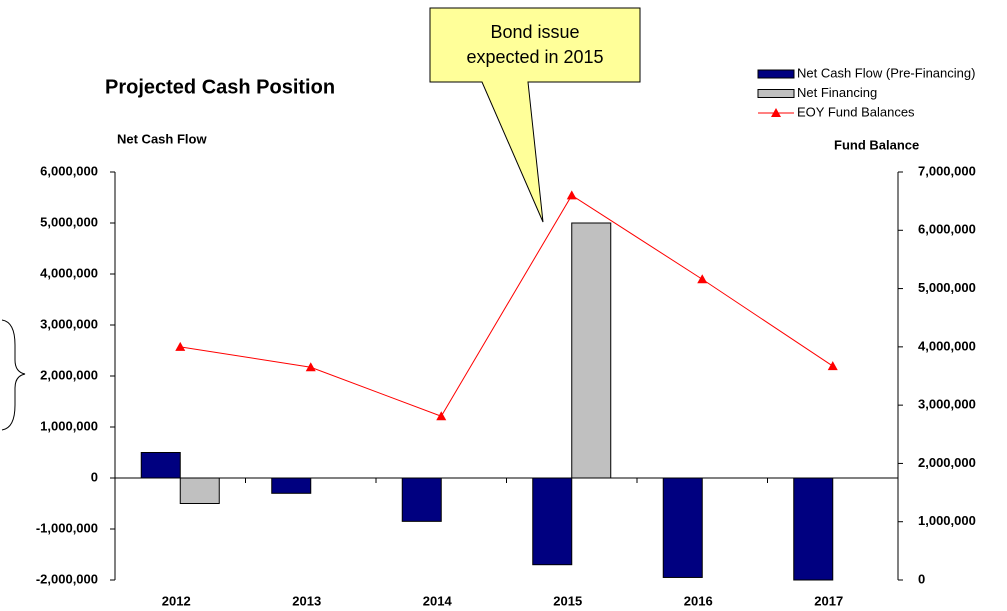 The width and height of the screenshot is (1007, 611). I want to click on annotation: Bond issue, so click(534, 32).